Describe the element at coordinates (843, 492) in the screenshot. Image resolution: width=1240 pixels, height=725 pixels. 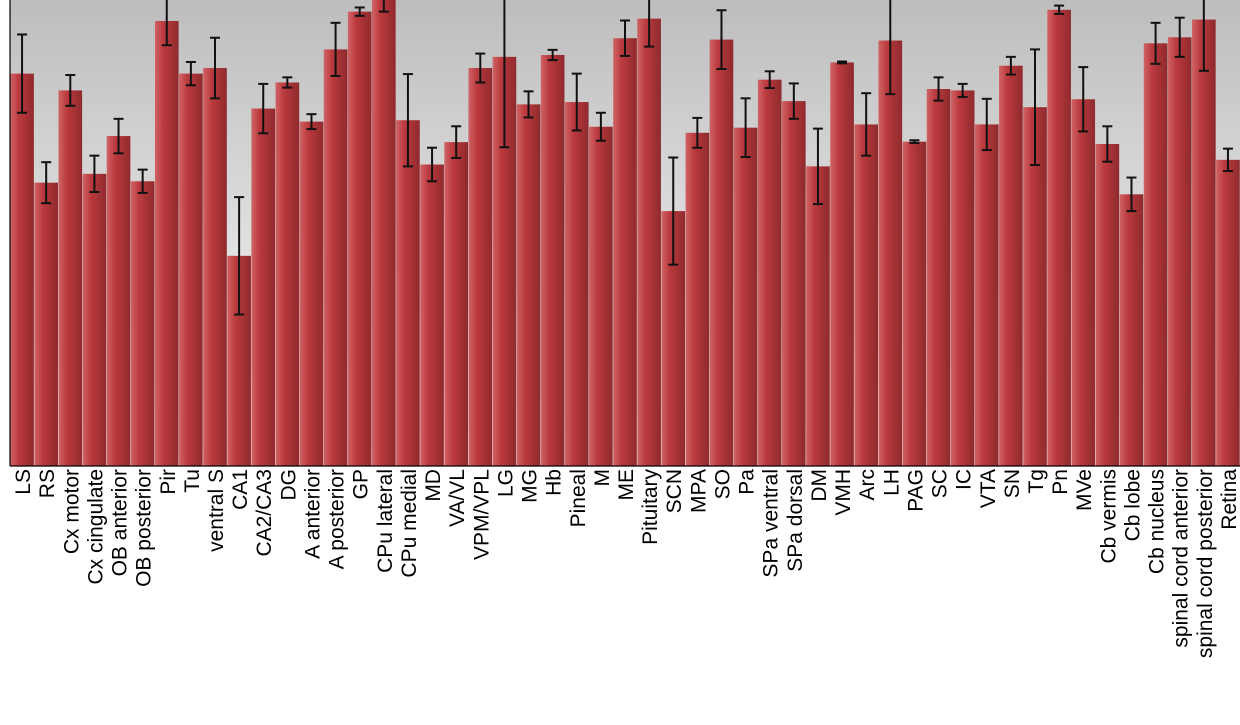
I see `category-label: VMH` at that location.